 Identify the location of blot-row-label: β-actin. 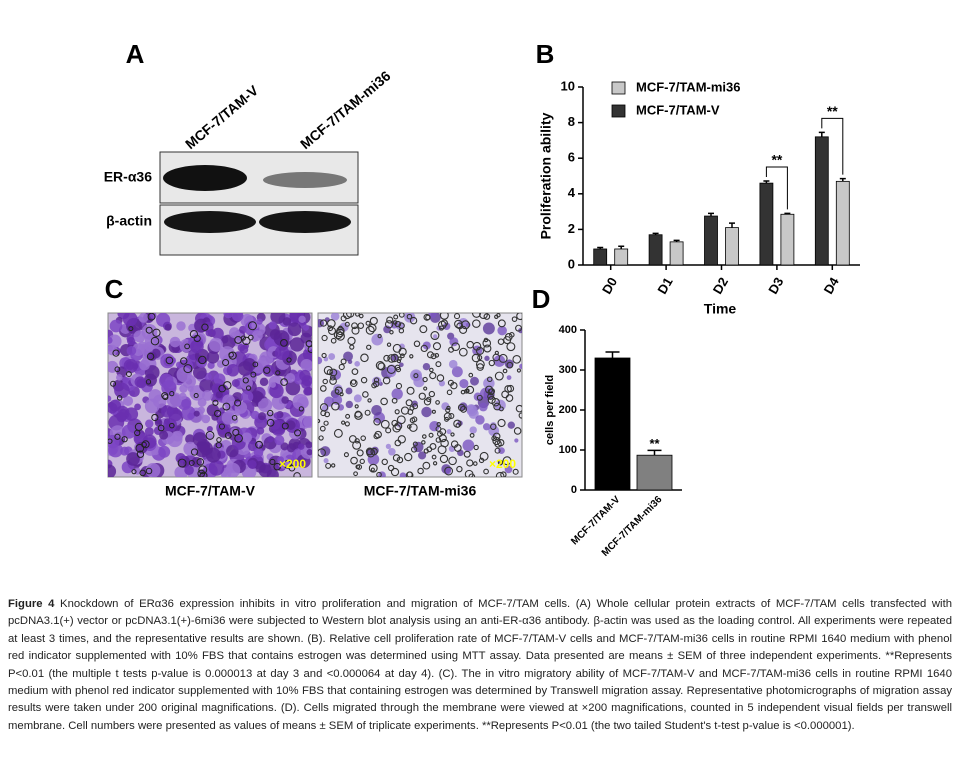
(129, 221).